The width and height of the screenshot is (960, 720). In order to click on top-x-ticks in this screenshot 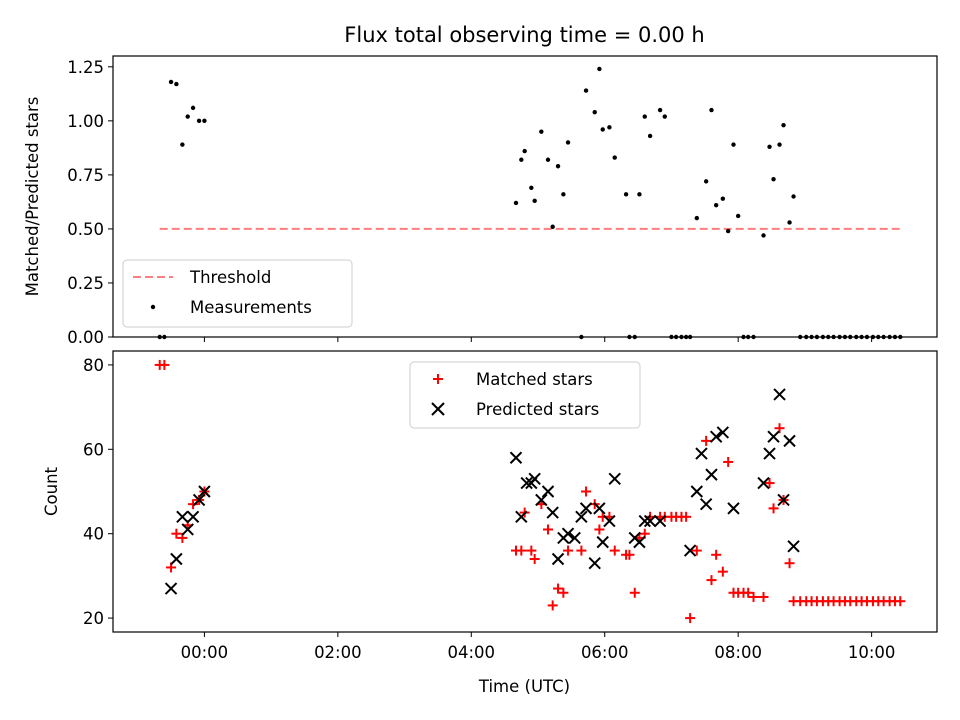, I will do `click(538, 339)`.